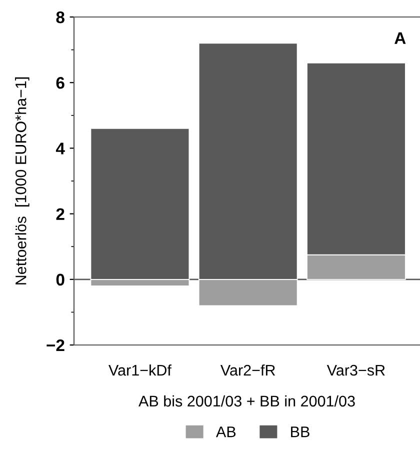 This screenshot has height=454, width=420. Describe the element at coordinates (60, 83) in the screenshot. I see `y-tick-label: 6` at that location.